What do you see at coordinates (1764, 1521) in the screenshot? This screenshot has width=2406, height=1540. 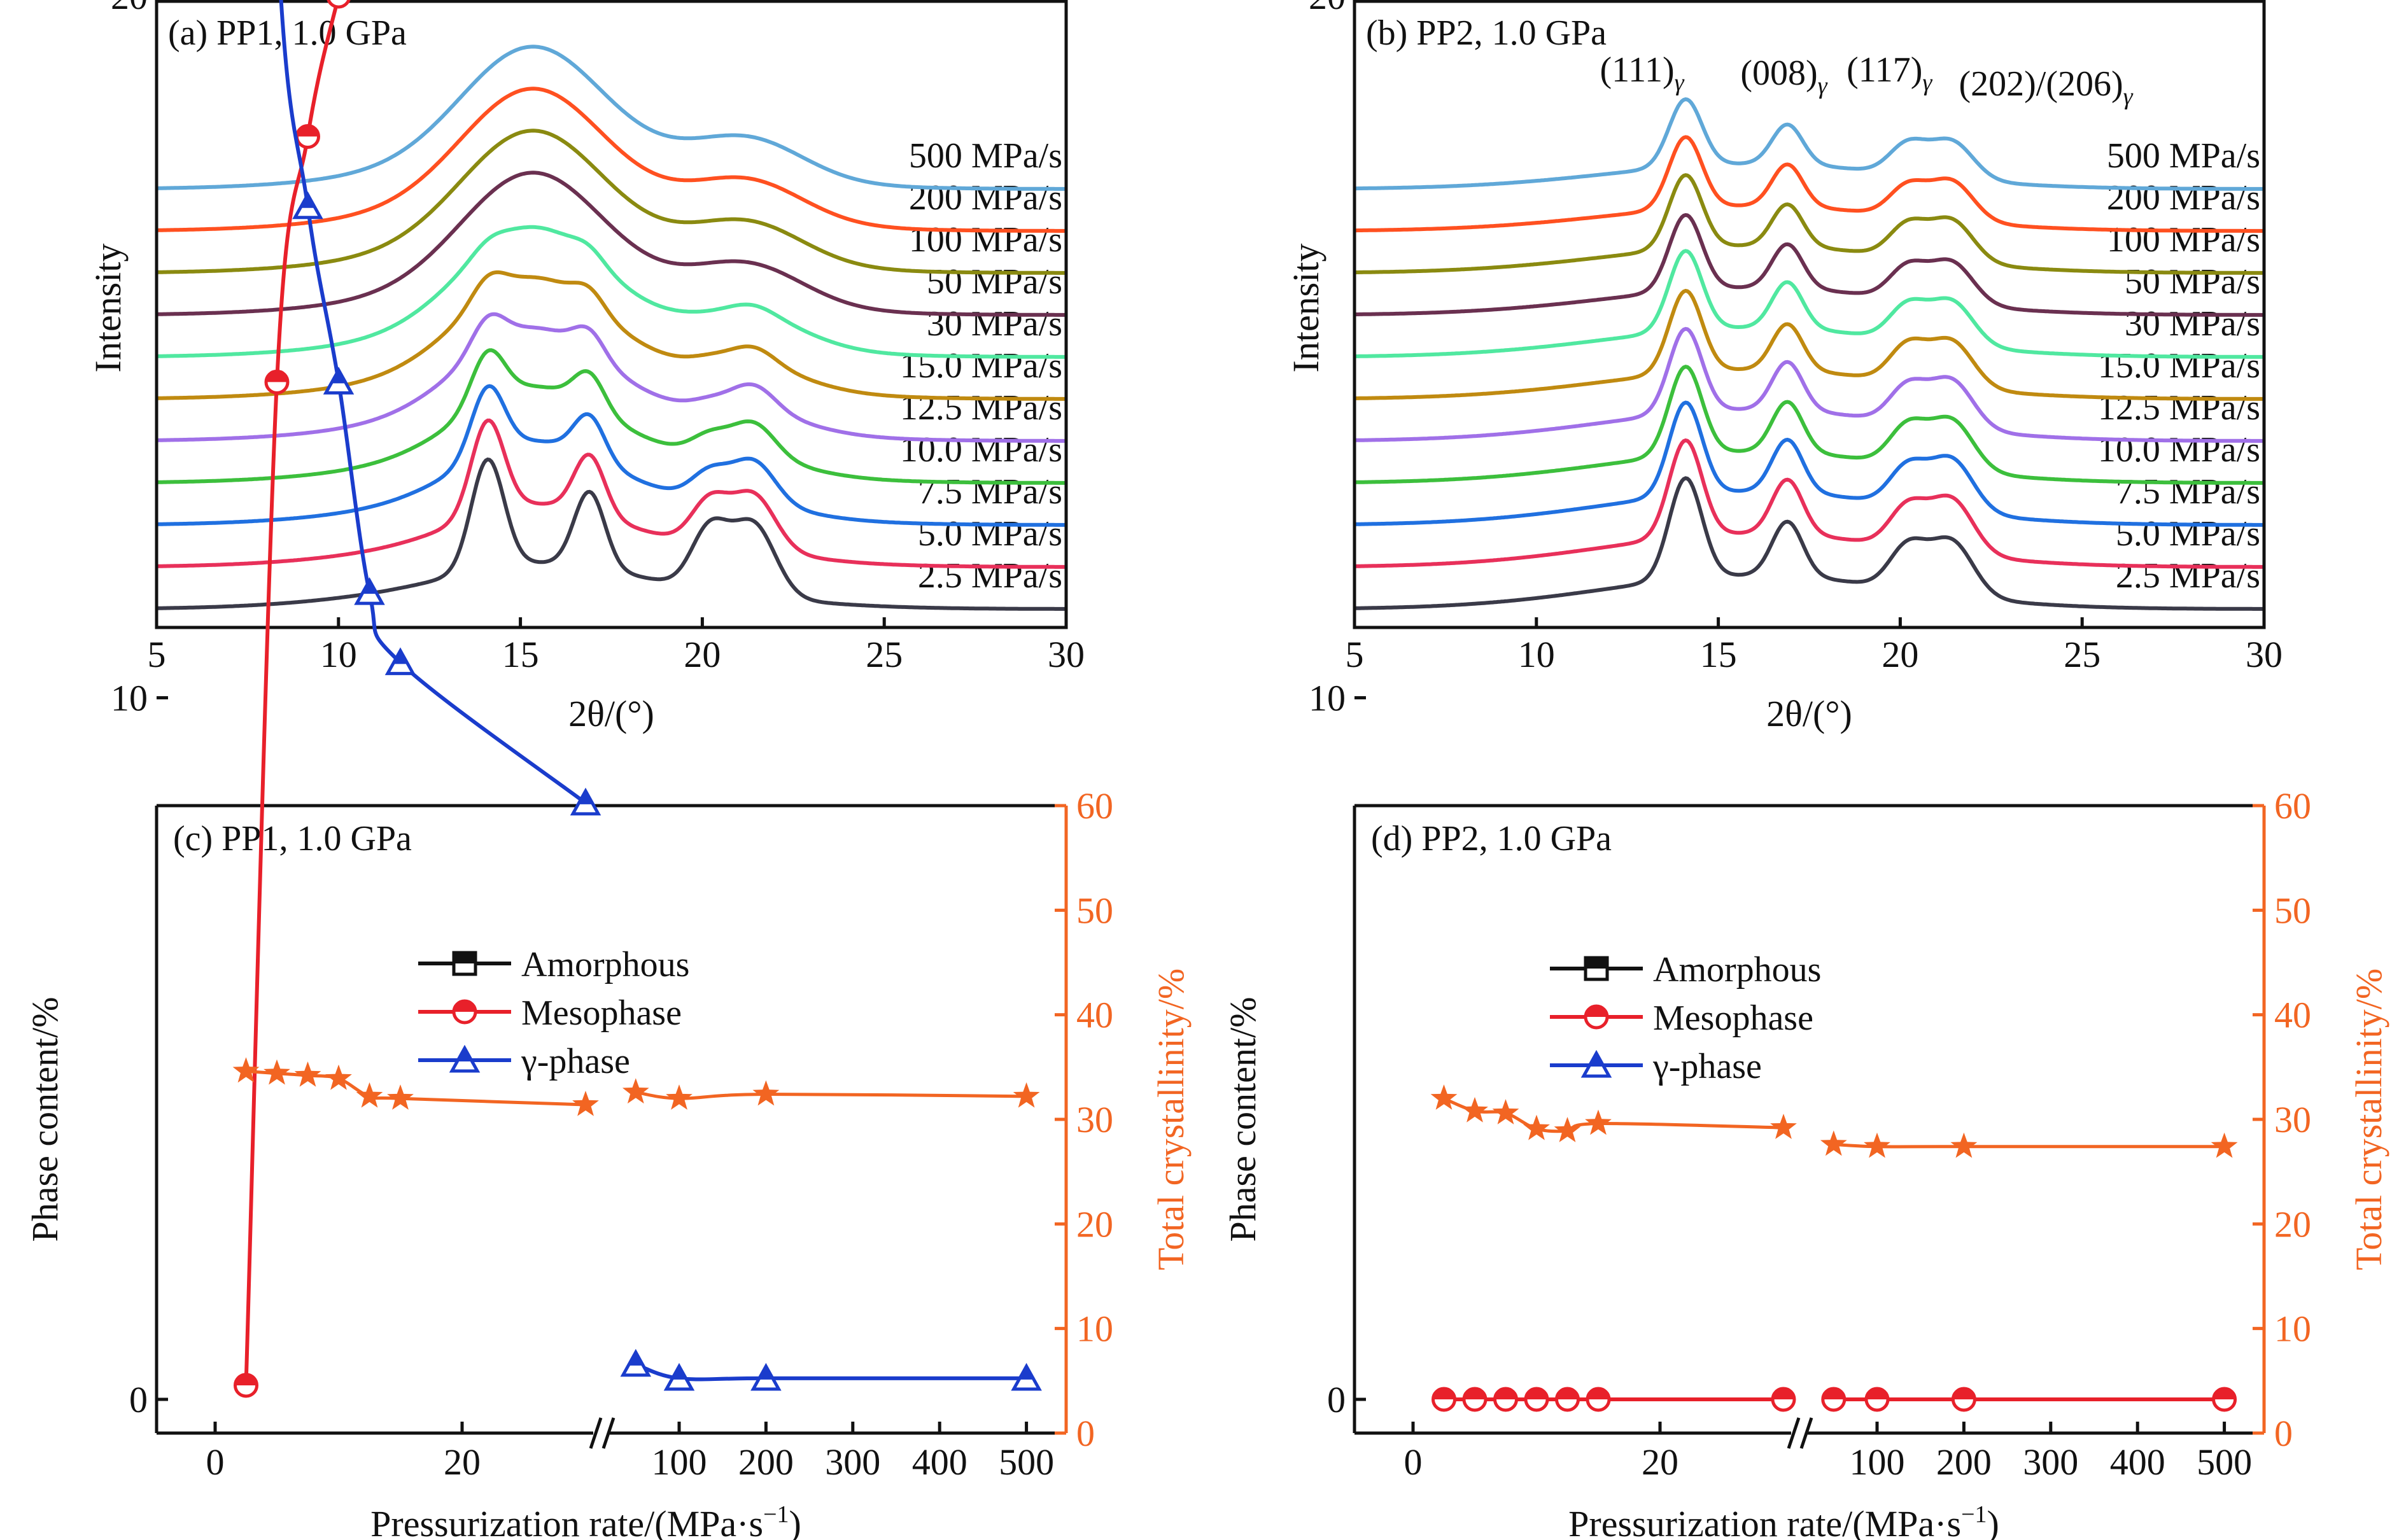 I see `x-axis-label-main: Pressurization rate/(MPa·s` at bounding box center [1764, 1521].